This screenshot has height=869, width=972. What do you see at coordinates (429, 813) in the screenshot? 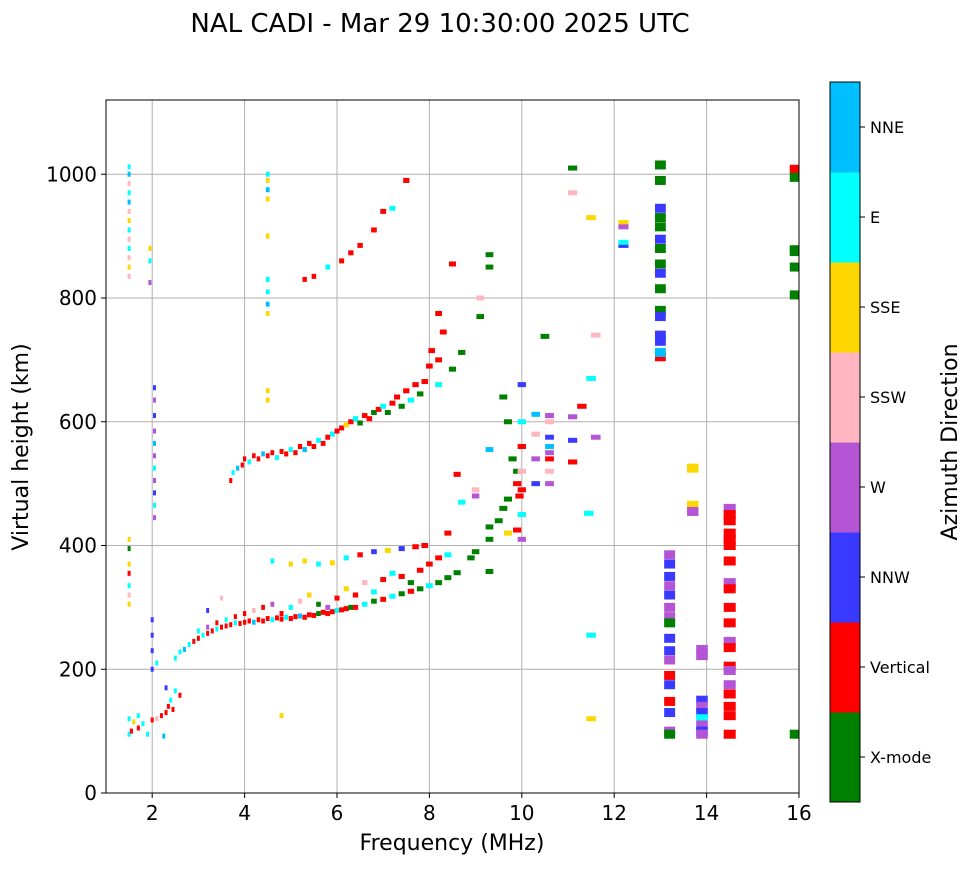
I see `x-tick-label: 8` at bounding box center [429, 813].